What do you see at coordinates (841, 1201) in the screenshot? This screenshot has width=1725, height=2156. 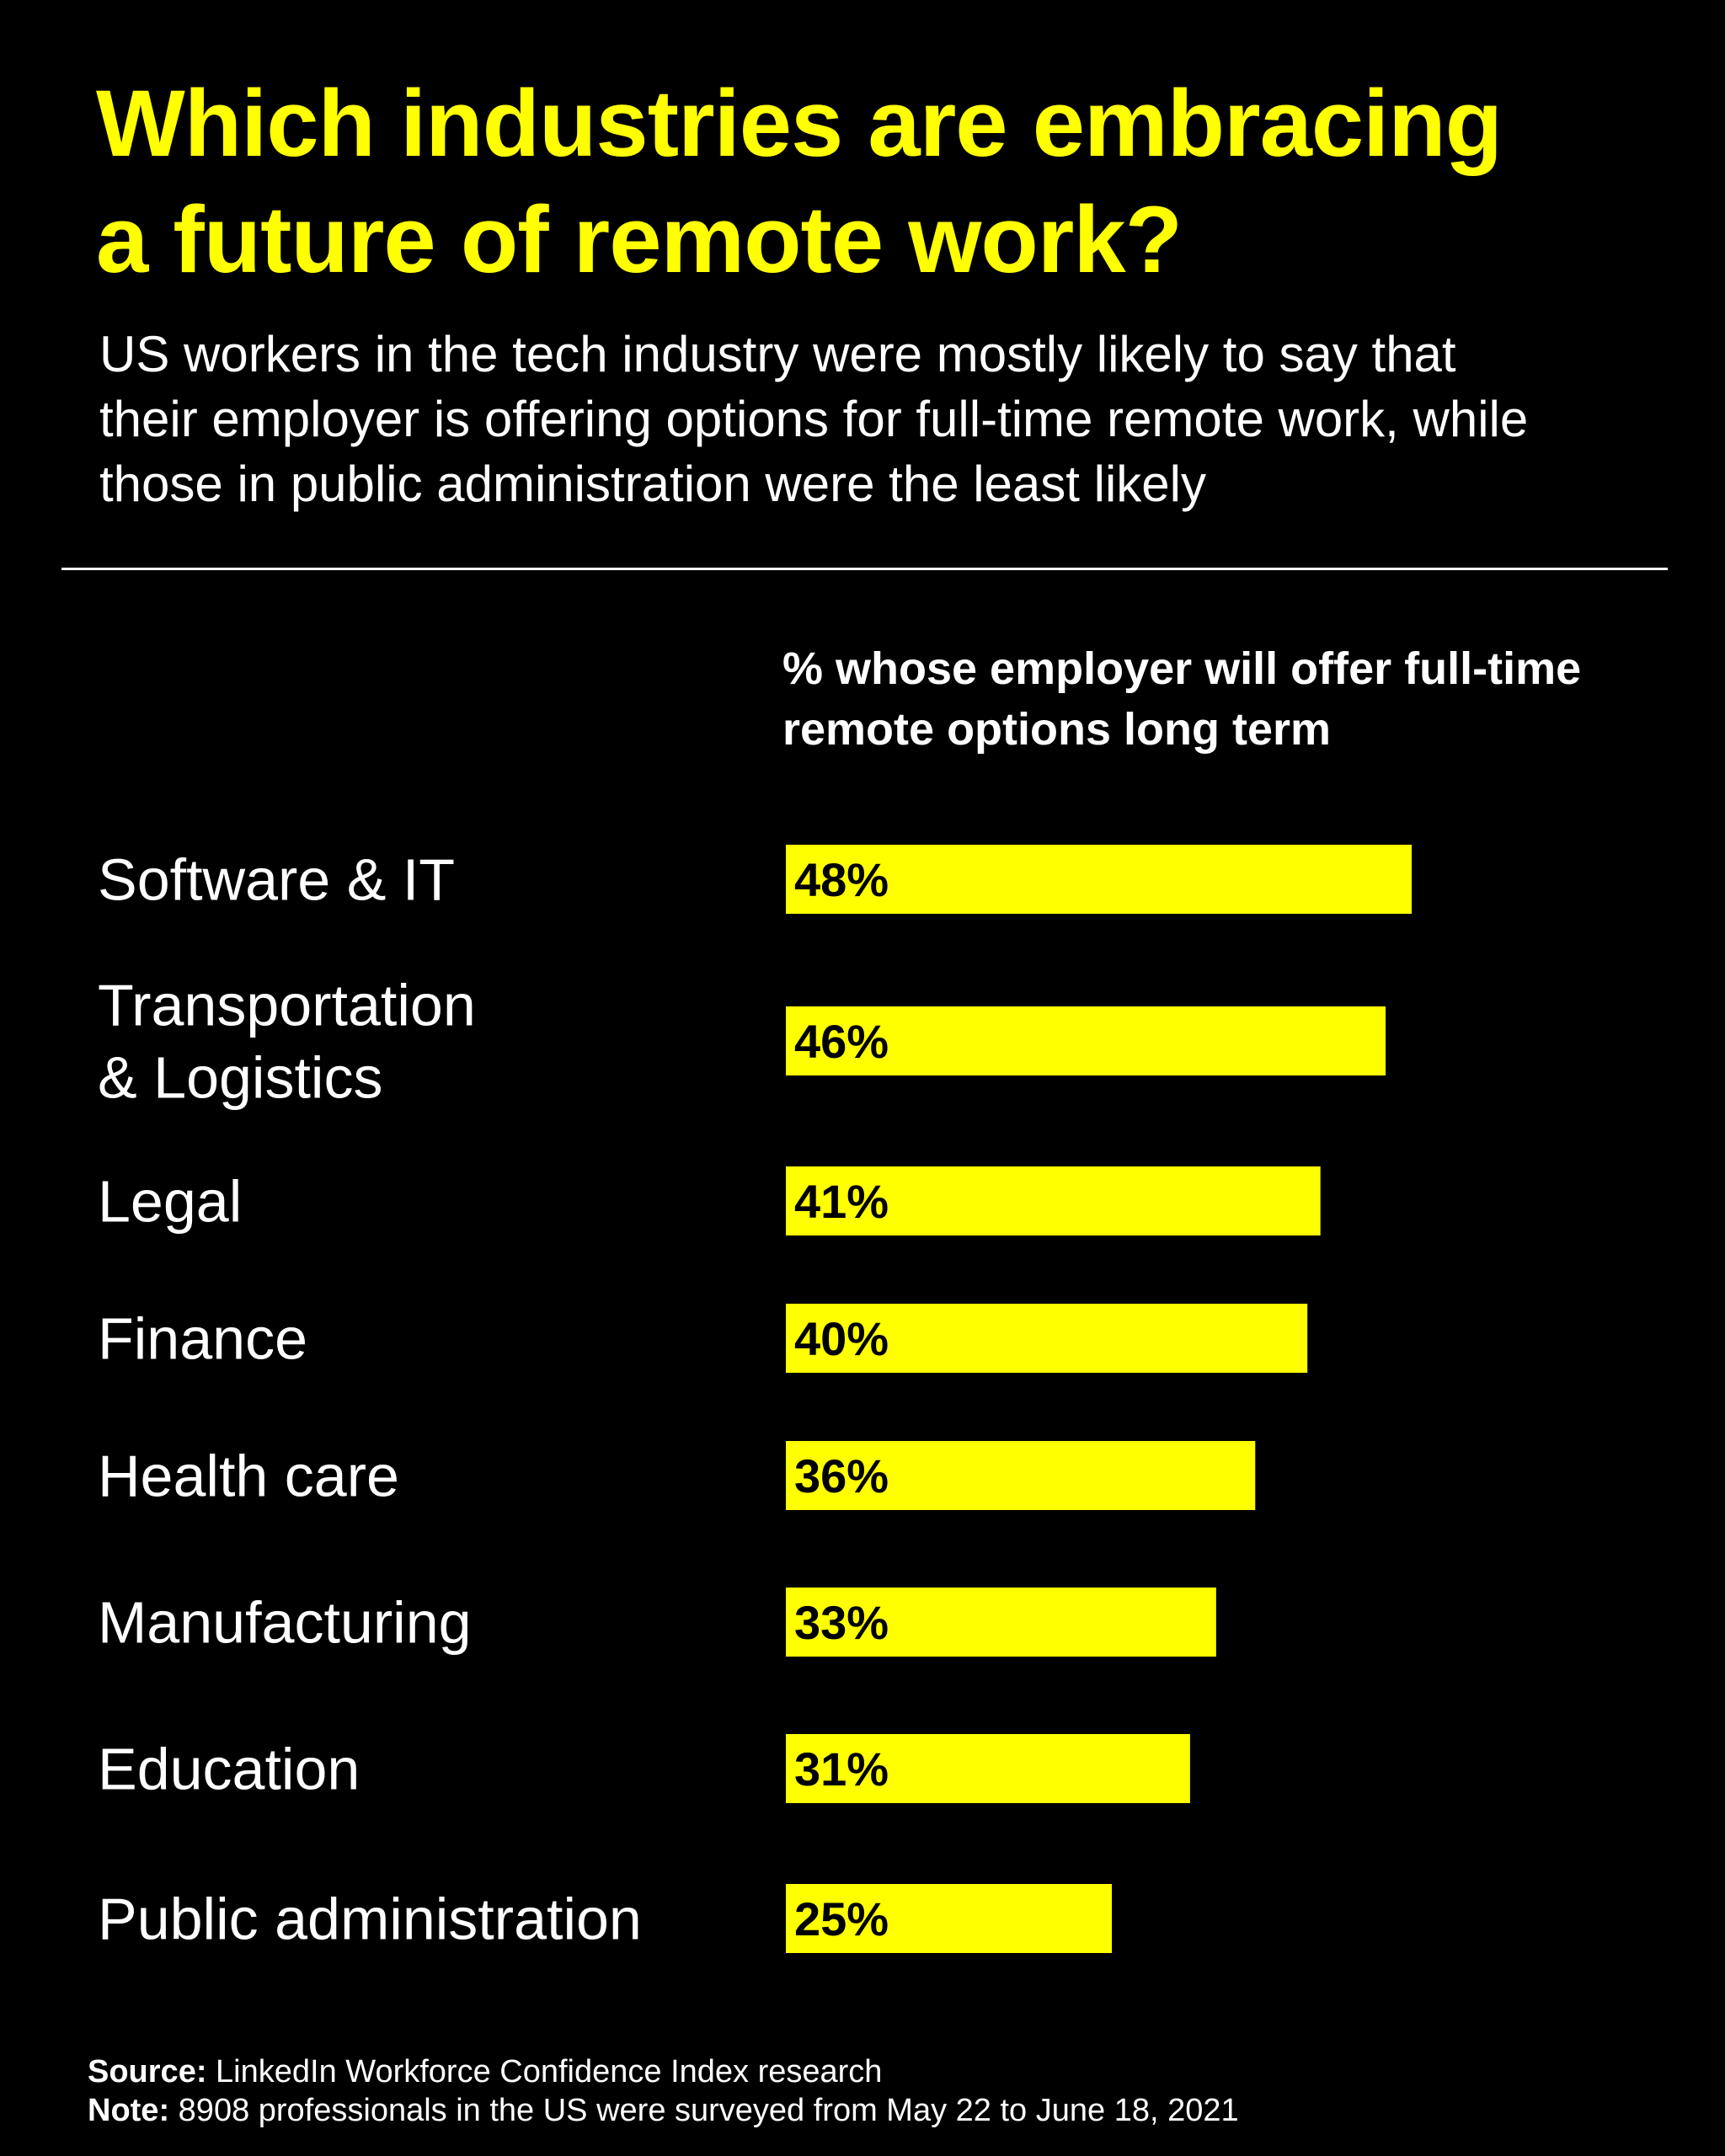 I see `bar-value-label: 41%` at bounding box center [841, 1201].